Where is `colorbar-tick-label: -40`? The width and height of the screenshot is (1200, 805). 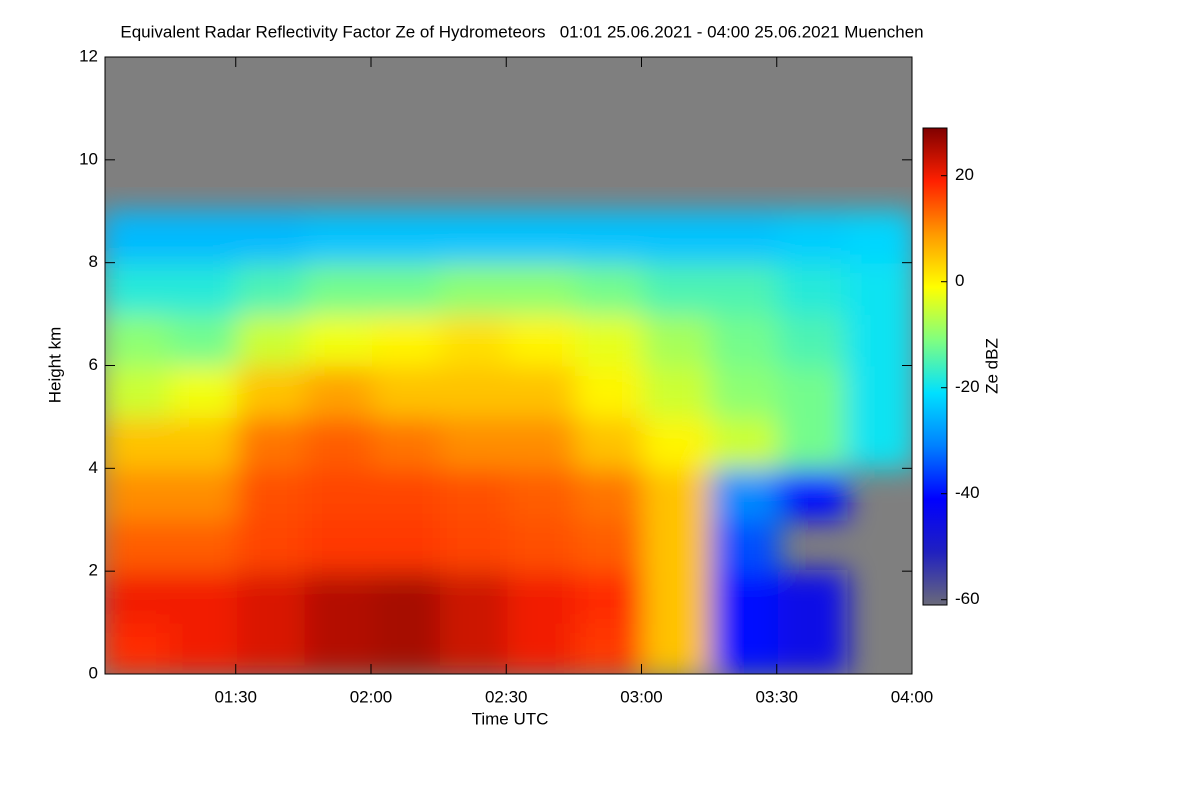 colorbar-tick-label: -40 is located at coordinates (967, 492).